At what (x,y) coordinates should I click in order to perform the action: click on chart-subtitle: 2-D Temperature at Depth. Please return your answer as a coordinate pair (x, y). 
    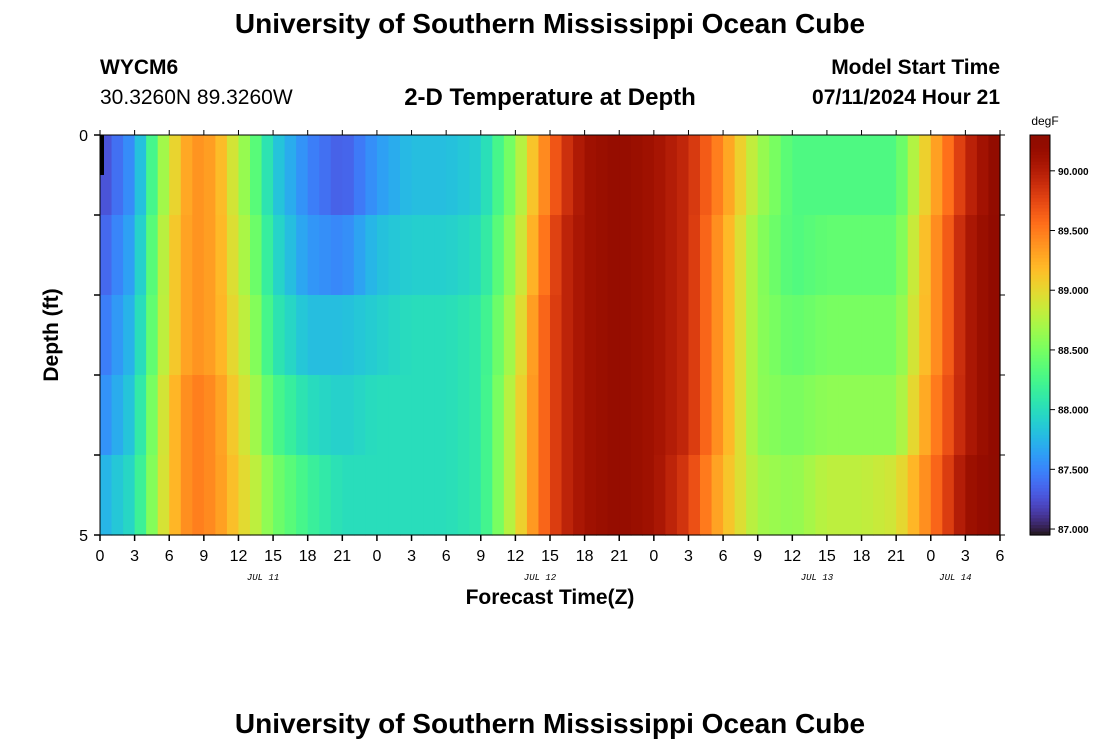
    Looking at the image, I should click on (550, 97).